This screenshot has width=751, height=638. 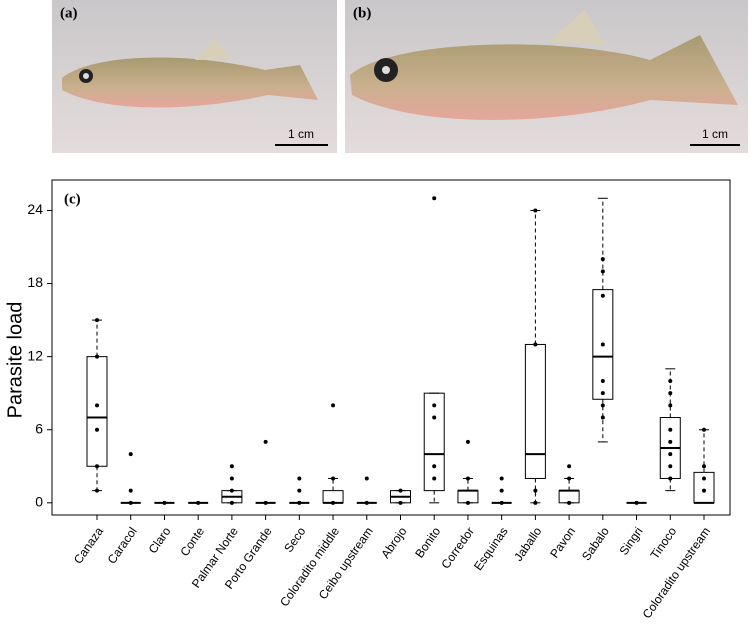 I want to click on y-tick-label: 12, so click(x=35, y=355).